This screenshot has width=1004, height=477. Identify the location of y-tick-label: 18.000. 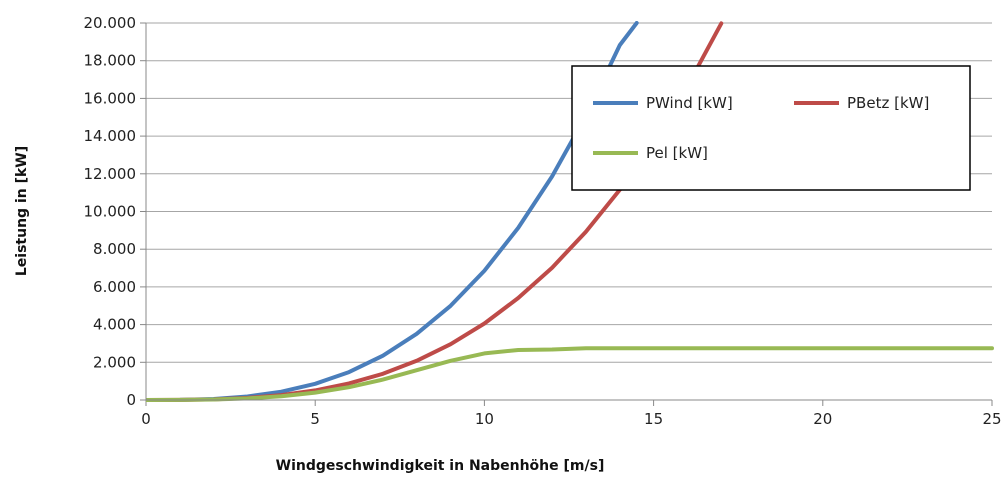
(110, 61).